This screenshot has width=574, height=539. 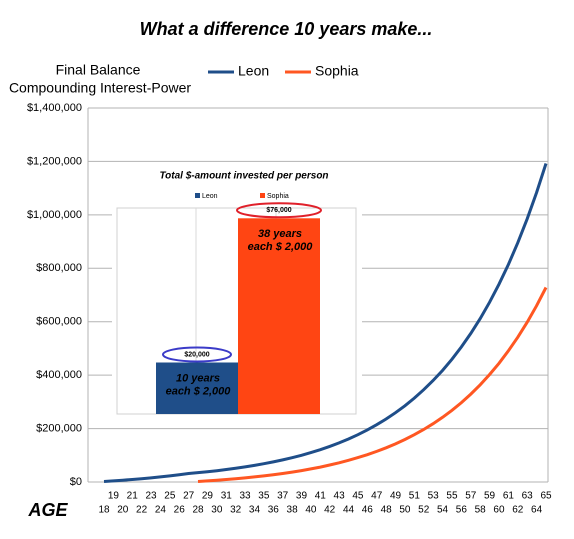 What do you see at coordinates (189, 496) in the screenshot?
I see `x-tick-label: 27` at bounding box center [189, 496].